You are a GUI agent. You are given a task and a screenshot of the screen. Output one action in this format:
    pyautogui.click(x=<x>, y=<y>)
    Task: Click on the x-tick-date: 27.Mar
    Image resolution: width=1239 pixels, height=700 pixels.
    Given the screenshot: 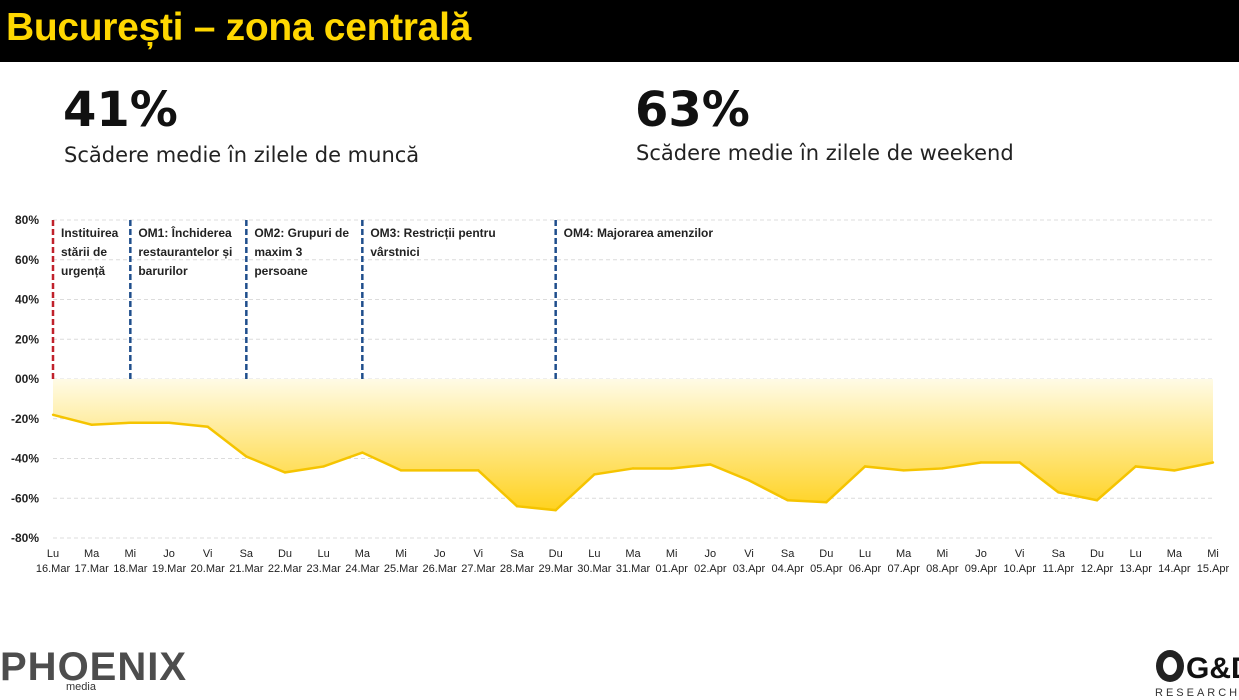 What is the action you would take?
    pyautogui.click(x=478, y=569)
    